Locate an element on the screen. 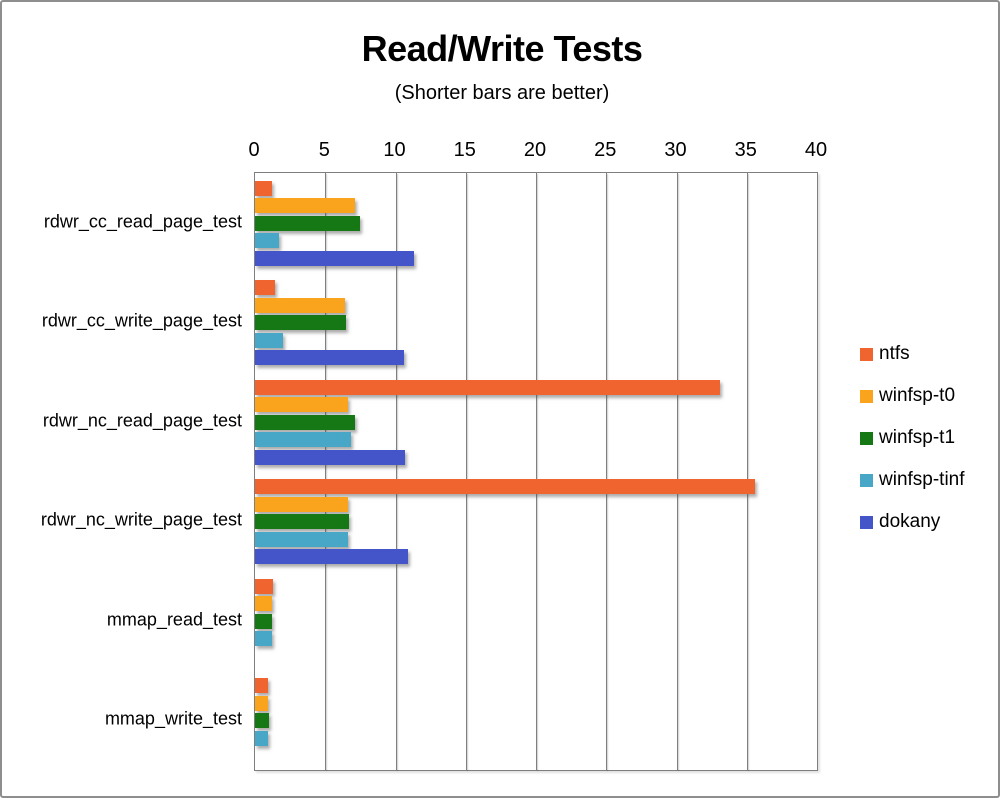 Image resolution: width=1000 pixels, height=798 pixels. category-label-rdwr_cc_read_page_test: rdwr_cc_read_page_test is located at coordinates (142, 221).